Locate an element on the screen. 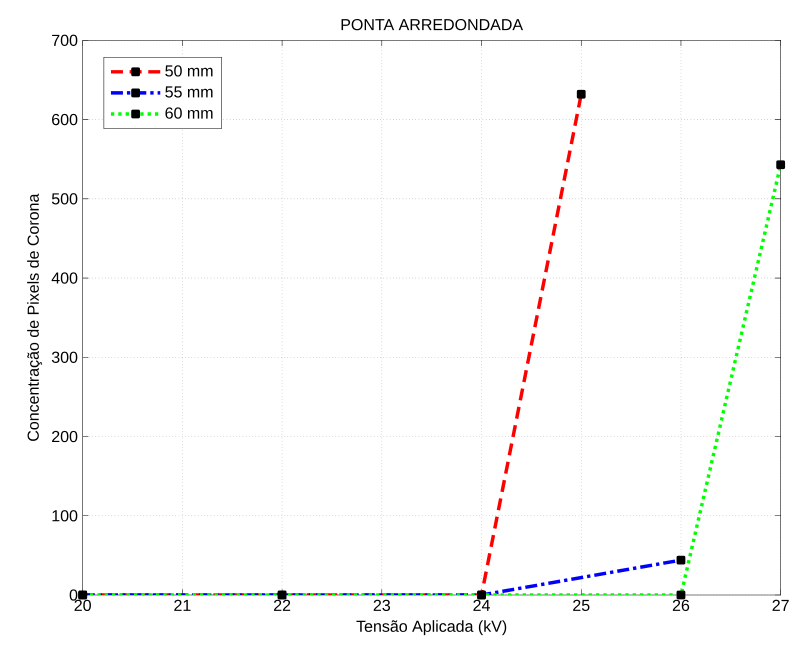 Image resolution: width=792 pixels, height=651 pixels. y-tick-label: 300 is located at coordinates (65, 357).